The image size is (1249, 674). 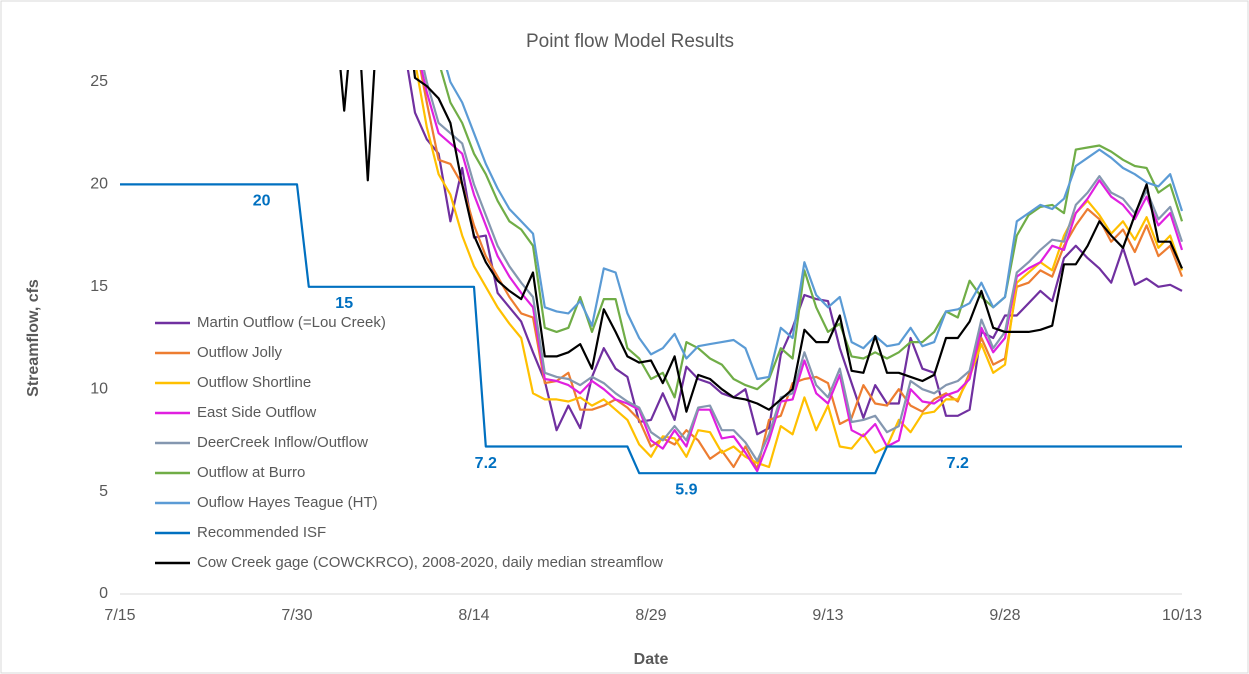 I want to click on x-tick-label: 8/29, so click(x=650, y=615).